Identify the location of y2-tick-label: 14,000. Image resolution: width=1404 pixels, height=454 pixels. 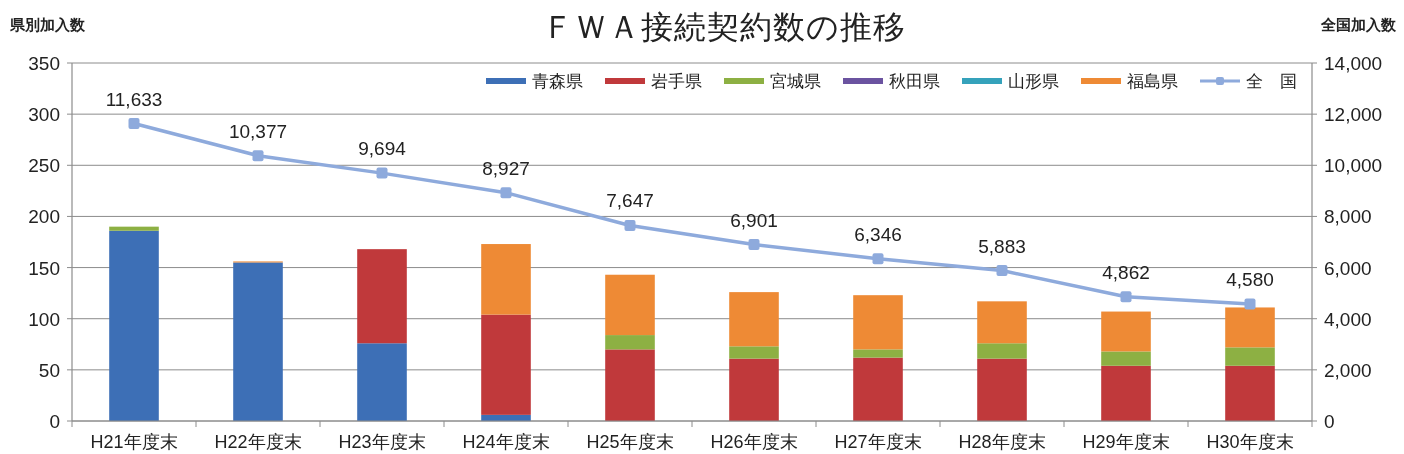
(1353, 63).